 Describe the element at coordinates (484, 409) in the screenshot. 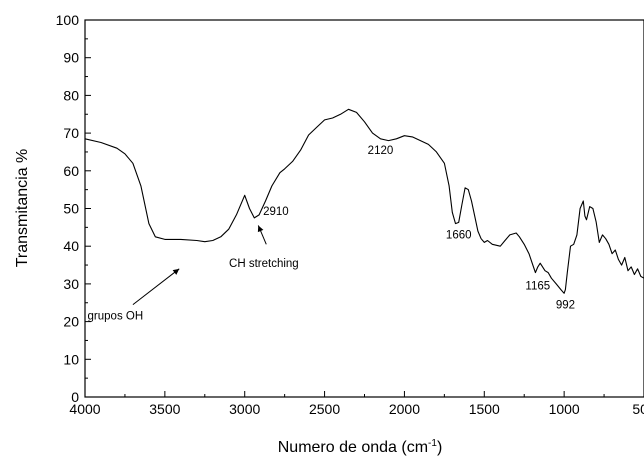

I see `x-tick-label: 1500` at that location.